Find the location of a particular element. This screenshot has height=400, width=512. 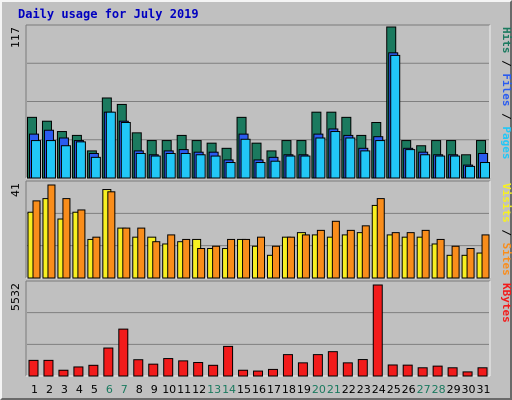

x-tick-label: 22 is located at coordinates (349, 389).